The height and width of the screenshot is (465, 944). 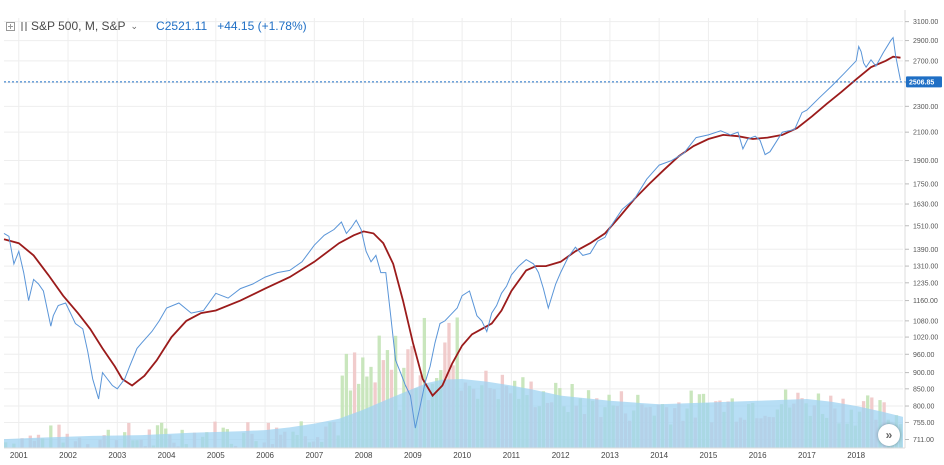 I want to click on symbol-label: S&P 500, M, S&P, so click(x=78, y=26).